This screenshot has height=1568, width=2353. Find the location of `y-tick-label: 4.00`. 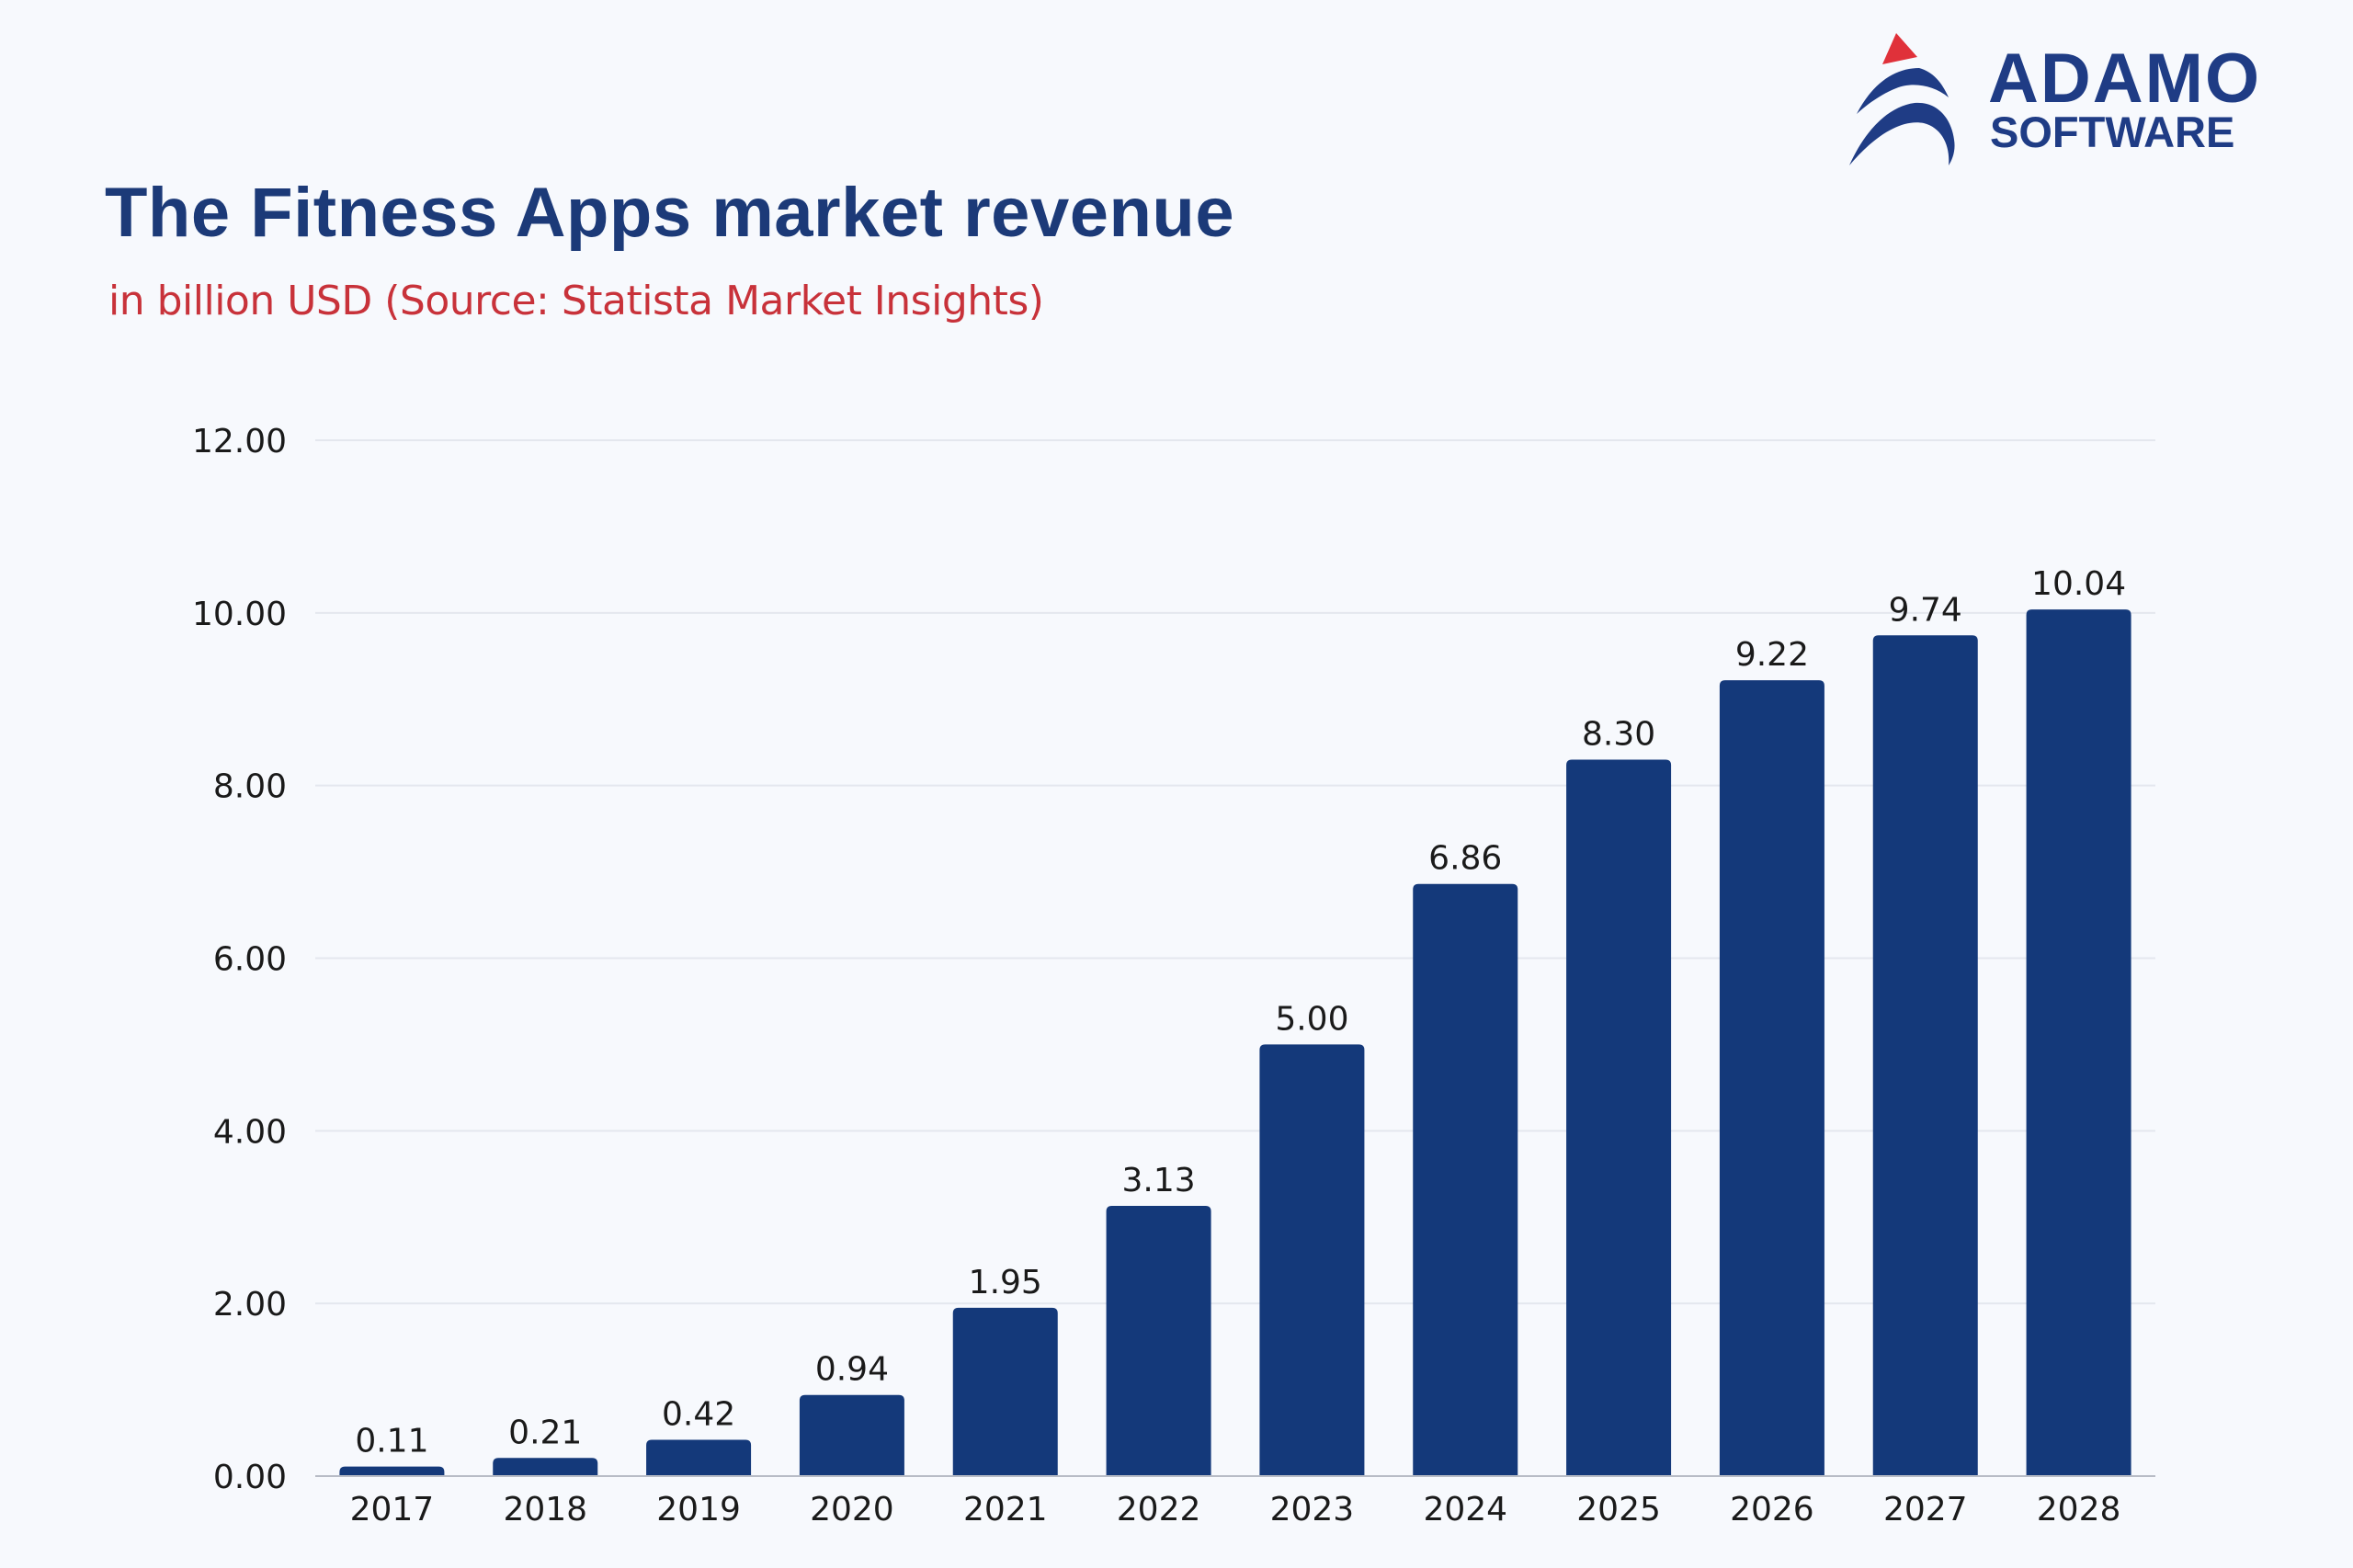

y-tick-label: 4.00 is located at coordinates (250, 1132).